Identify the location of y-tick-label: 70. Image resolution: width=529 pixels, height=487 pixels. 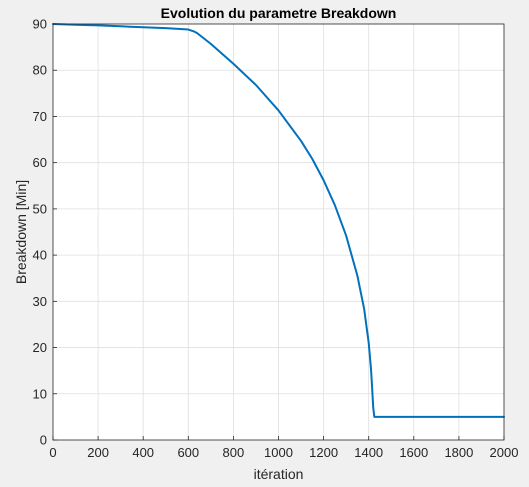
(40, 116).